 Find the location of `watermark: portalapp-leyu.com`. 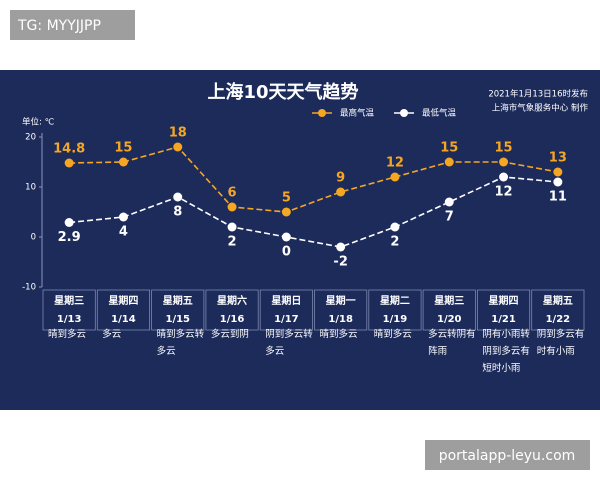

watermark: portalapp-leyu.com is located at coordinates (507, 456).